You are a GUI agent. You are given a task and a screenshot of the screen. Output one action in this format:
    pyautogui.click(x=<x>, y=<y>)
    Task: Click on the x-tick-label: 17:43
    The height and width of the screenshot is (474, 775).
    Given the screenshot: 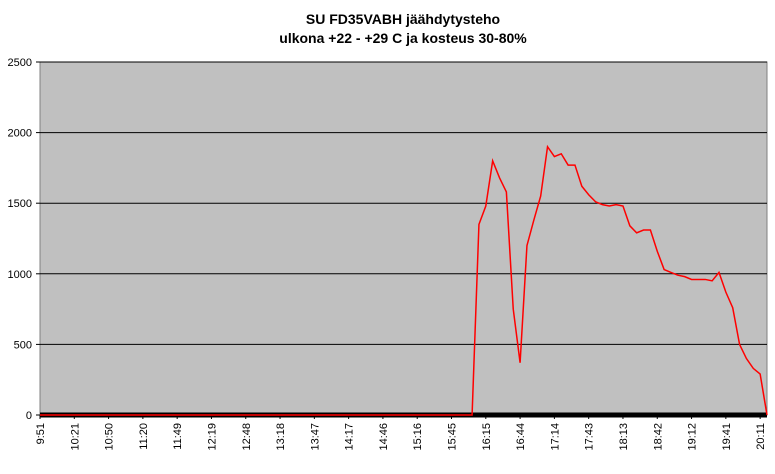 What is the action you would take?
    pyautogui.click(x=590, y=437)
    